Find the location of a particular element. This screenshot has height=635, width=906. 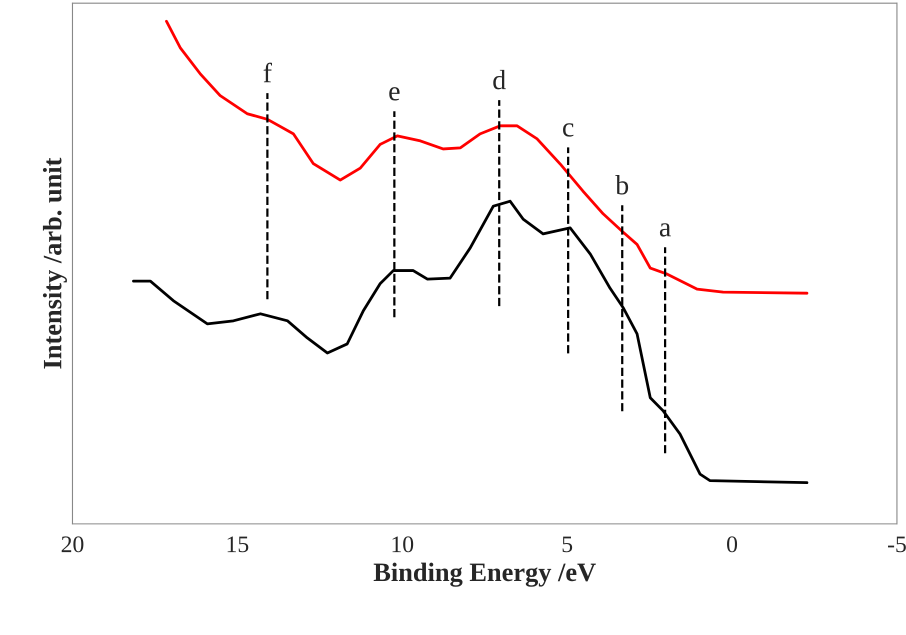

x-tick-label: 20 is located at coordinates (73, 544).